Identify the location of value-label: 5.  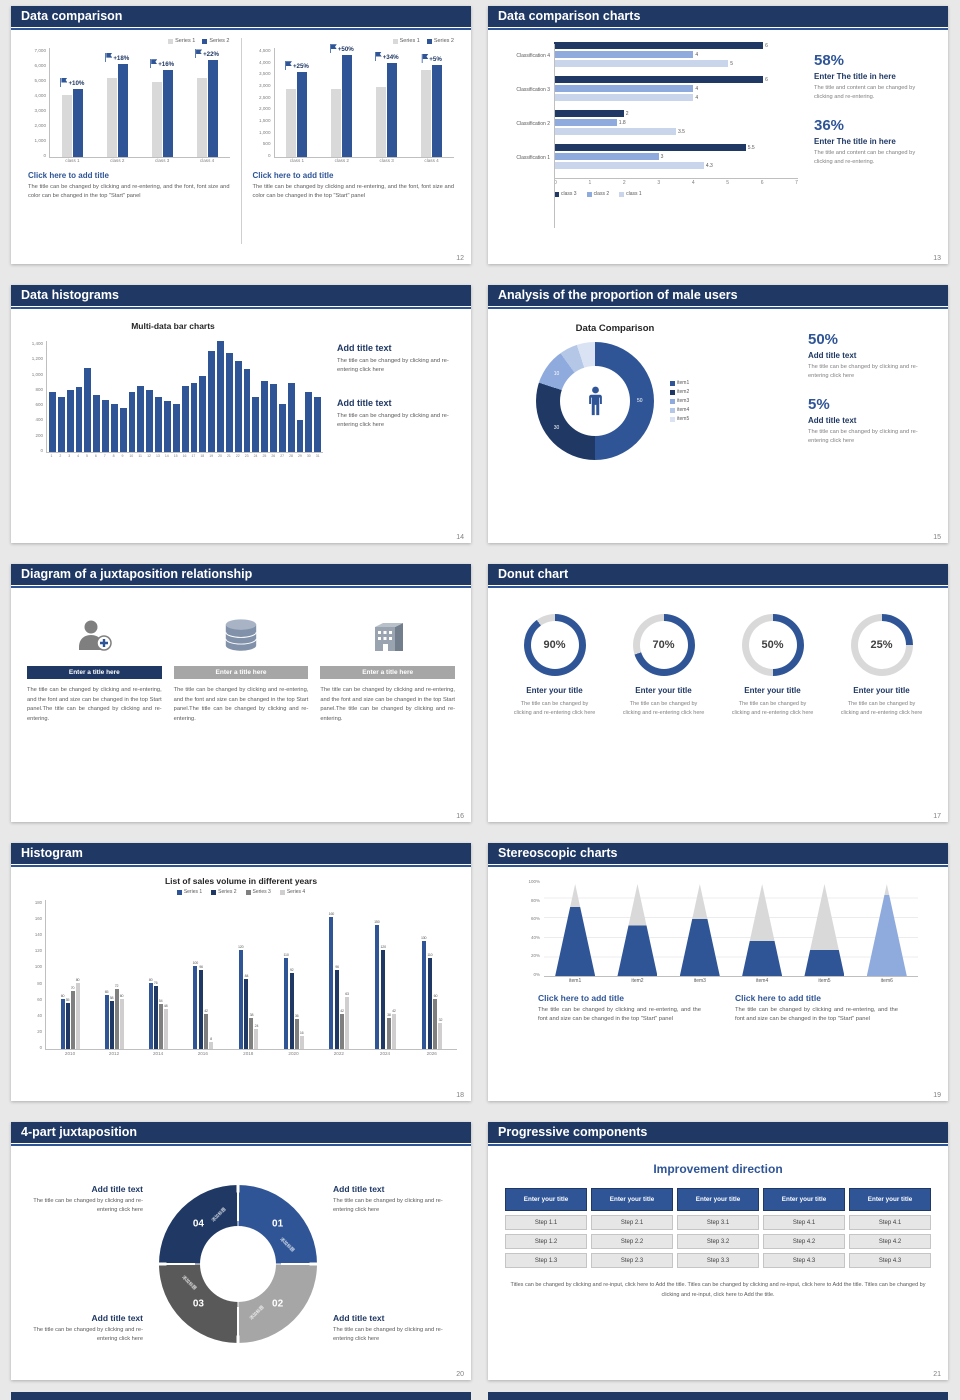
(732, 63).